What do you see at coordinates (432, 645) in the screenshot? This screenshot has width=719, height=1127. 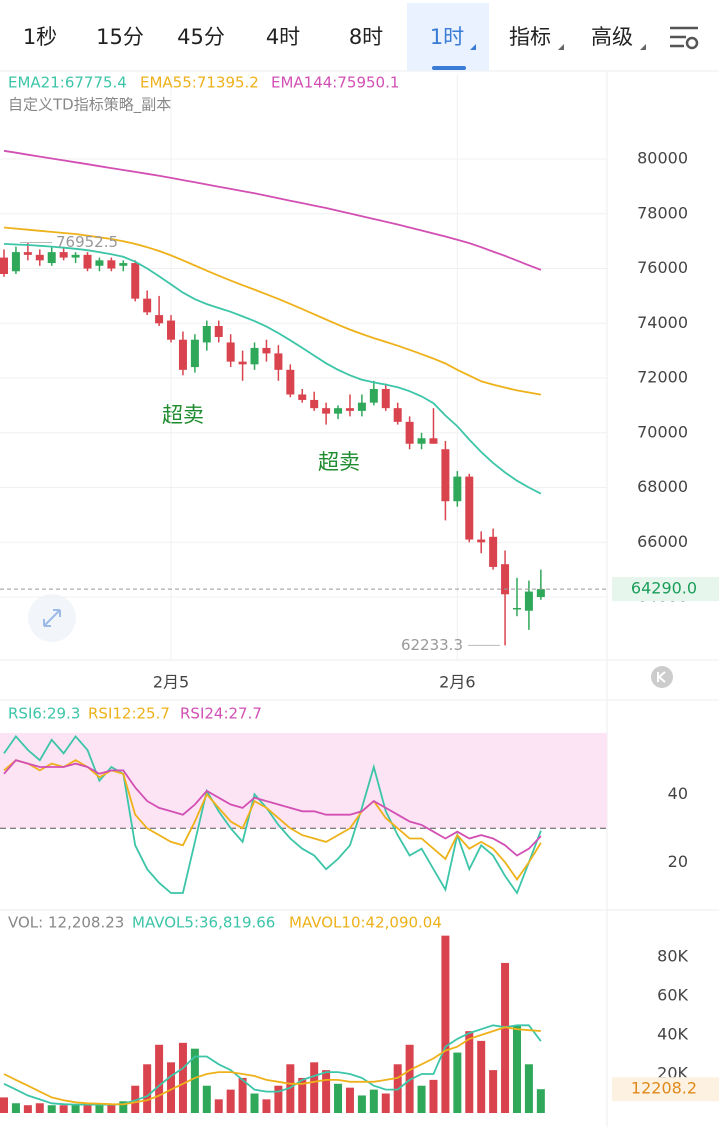 I see `low-label: 62233.3` at bounding box center [432, 645].